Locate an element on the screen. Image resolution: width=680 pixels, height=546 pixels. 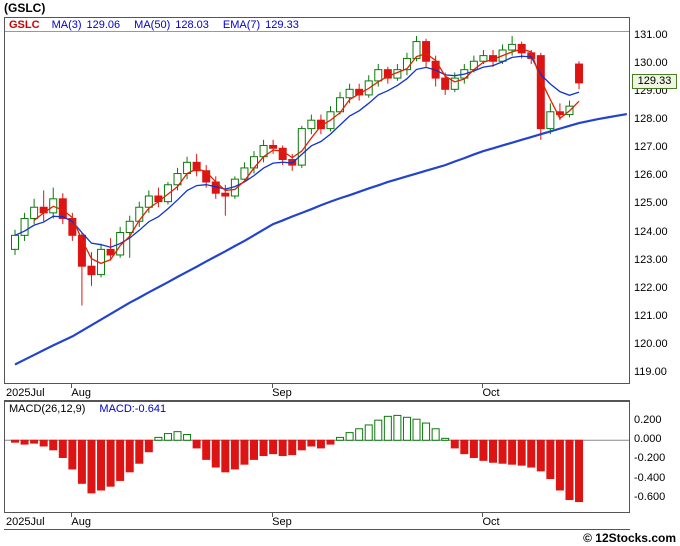
macd-axis-label: -0.400 is located at coordinates (650, 477).